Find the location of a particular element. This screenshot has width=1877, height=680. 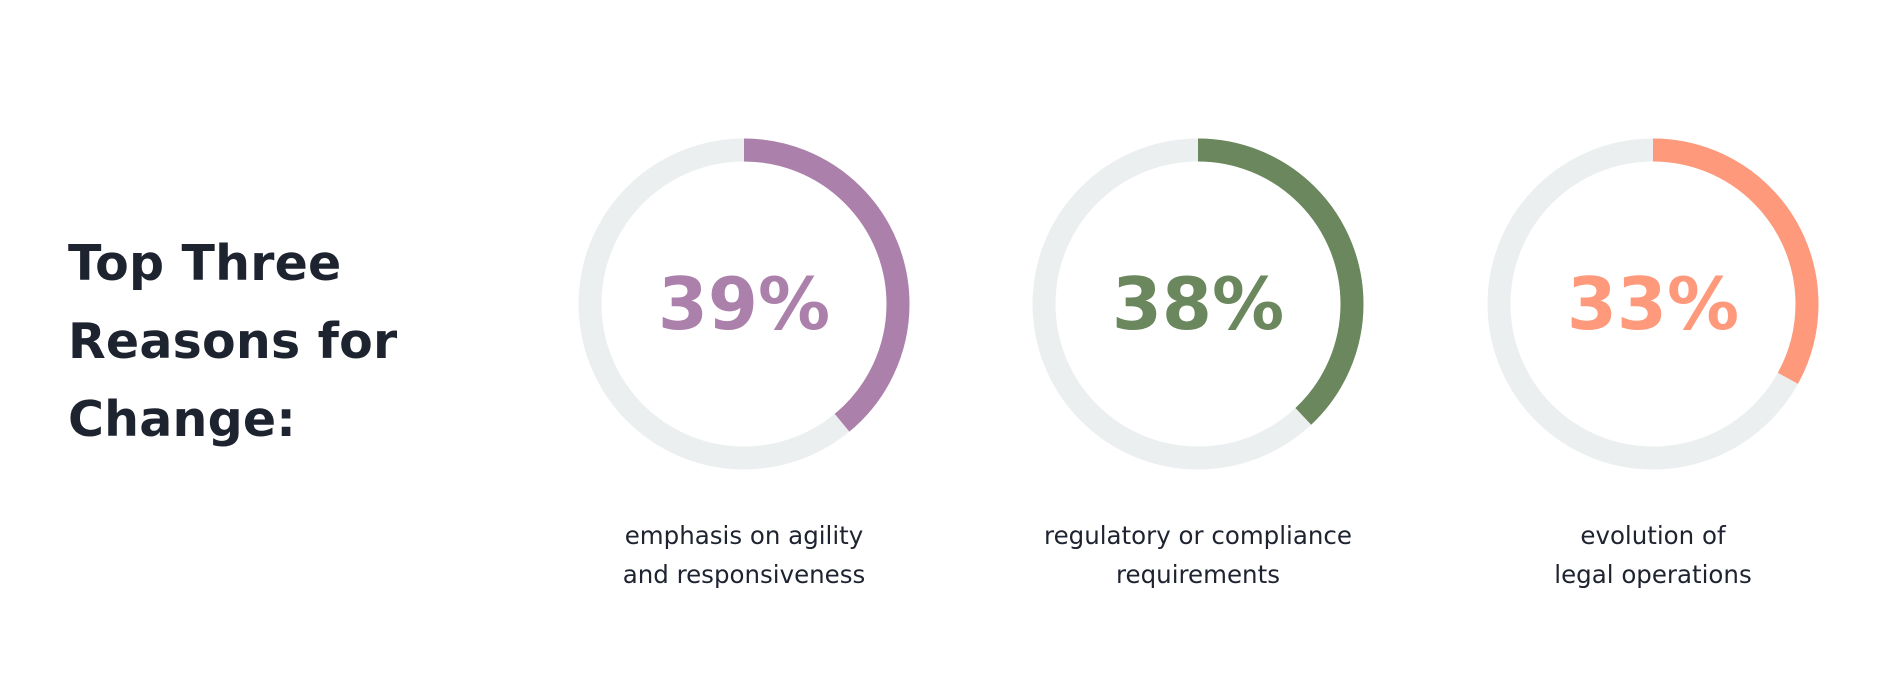

stat-caption: emphasis on agility and responsiveness is located at coordinates (744, 555).